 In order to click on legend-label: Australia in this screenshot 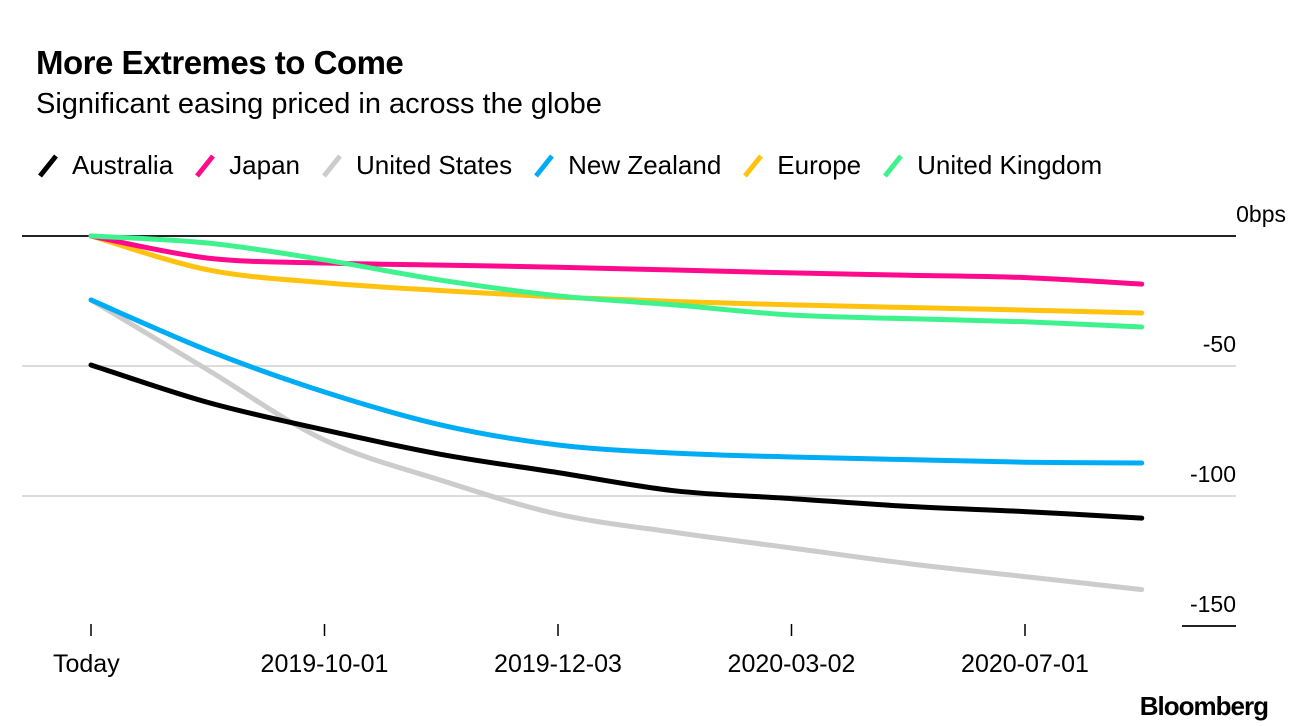, I will do `click(123, 165)`.